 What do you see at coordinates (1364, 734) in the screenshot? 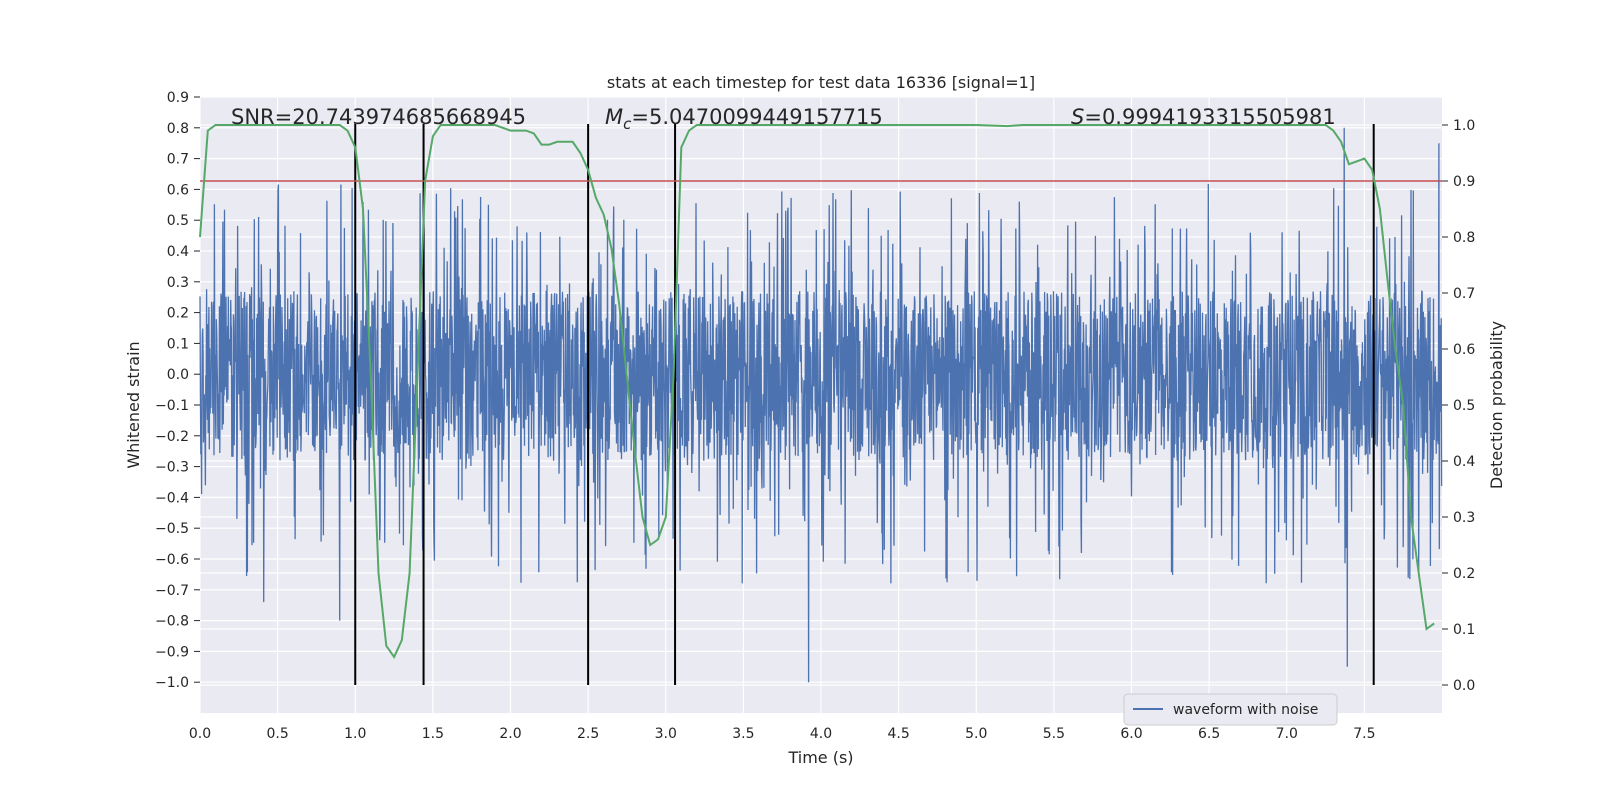
I see `x-tick-label: 7.5` at bounding box center [1364, 734].